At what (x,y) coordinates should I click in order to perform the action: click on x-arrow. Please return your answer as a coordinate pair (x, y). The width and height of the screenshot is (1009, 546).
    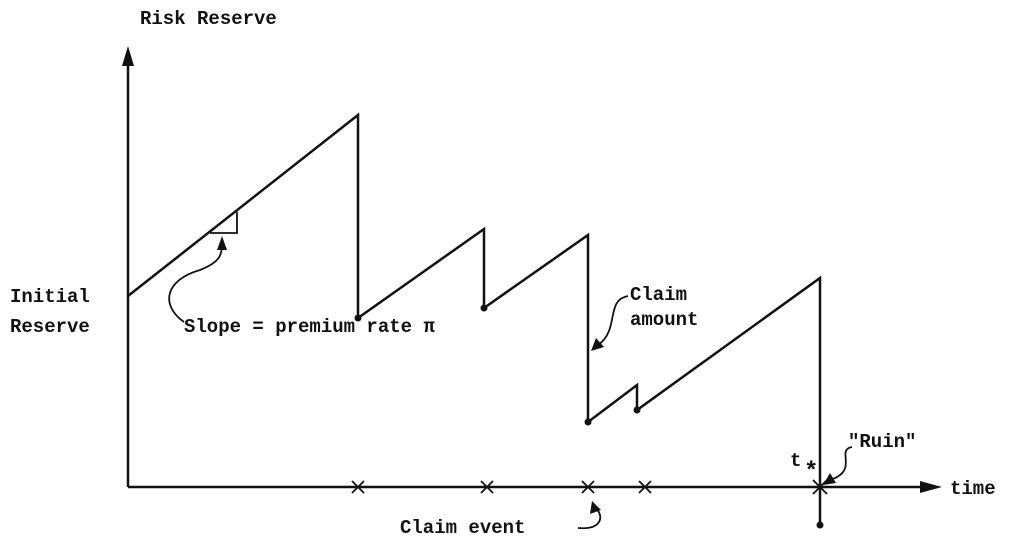
    Looking at the image, I should click on (931, 487).